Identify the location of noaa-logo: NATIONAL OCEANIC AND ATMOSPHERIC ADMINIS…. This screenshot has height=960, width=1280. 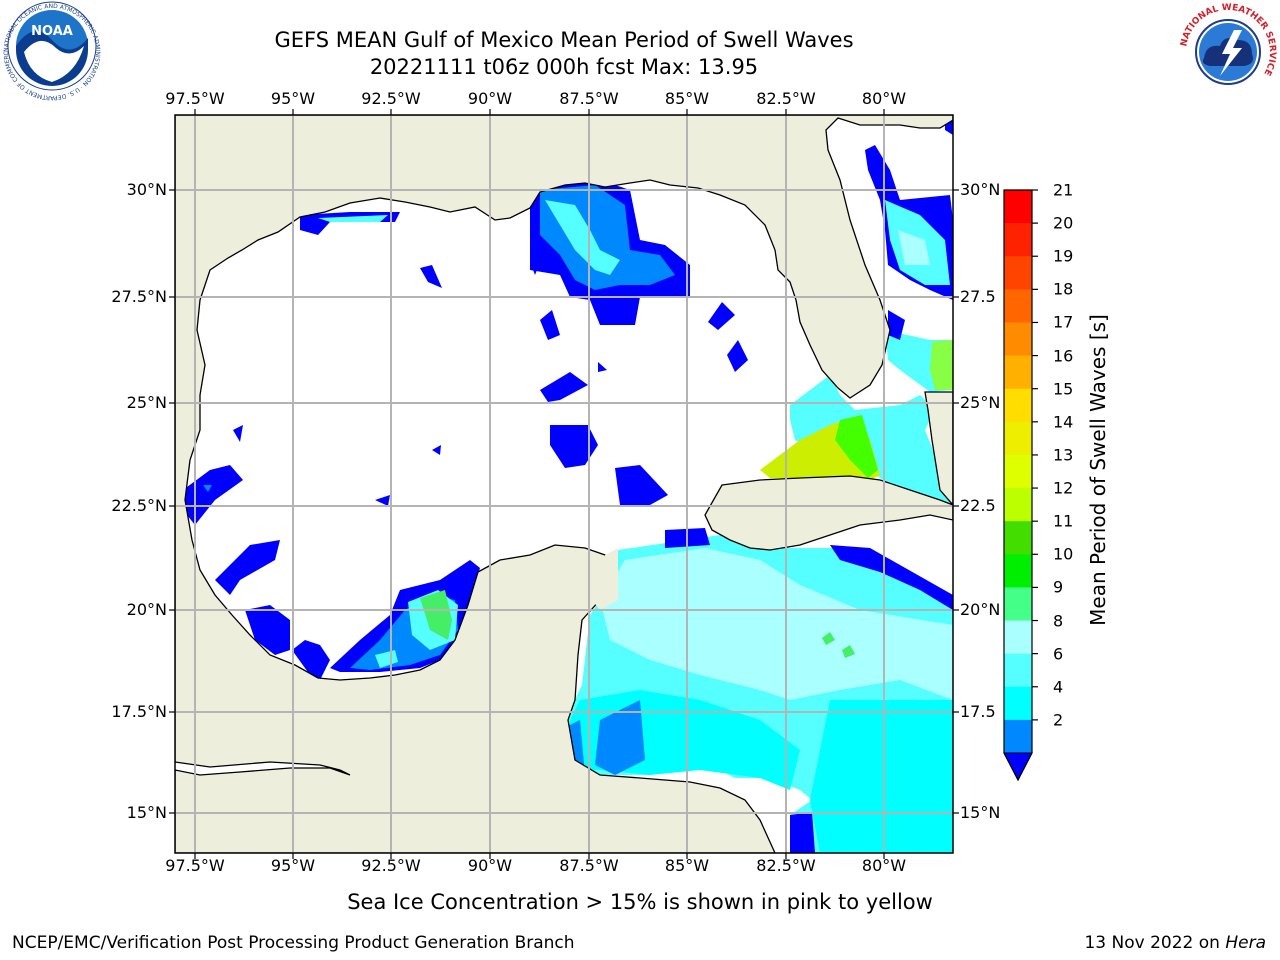
(51, 50).